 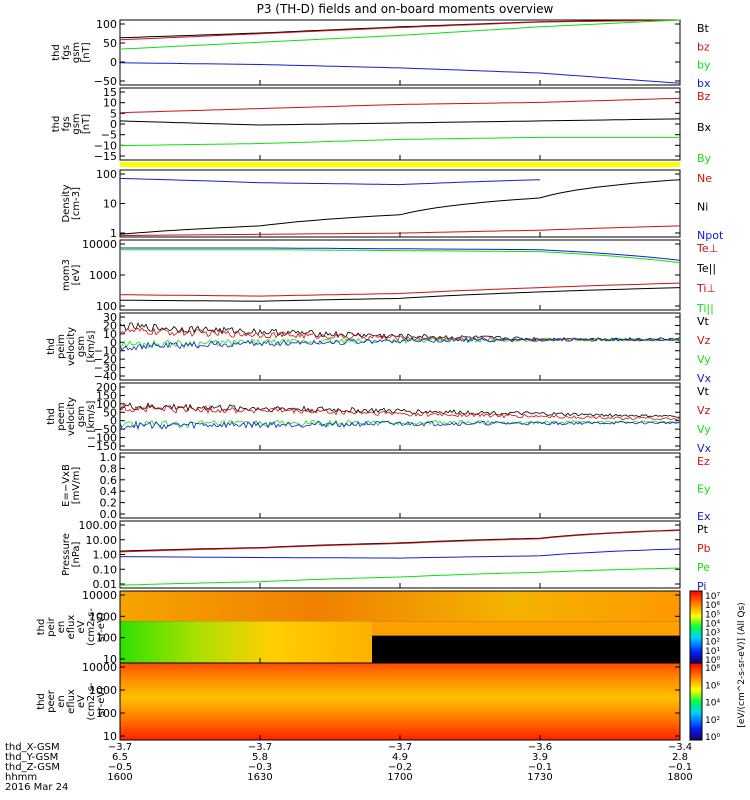 I want to click on series-Vx, so click(x=400, y=344).